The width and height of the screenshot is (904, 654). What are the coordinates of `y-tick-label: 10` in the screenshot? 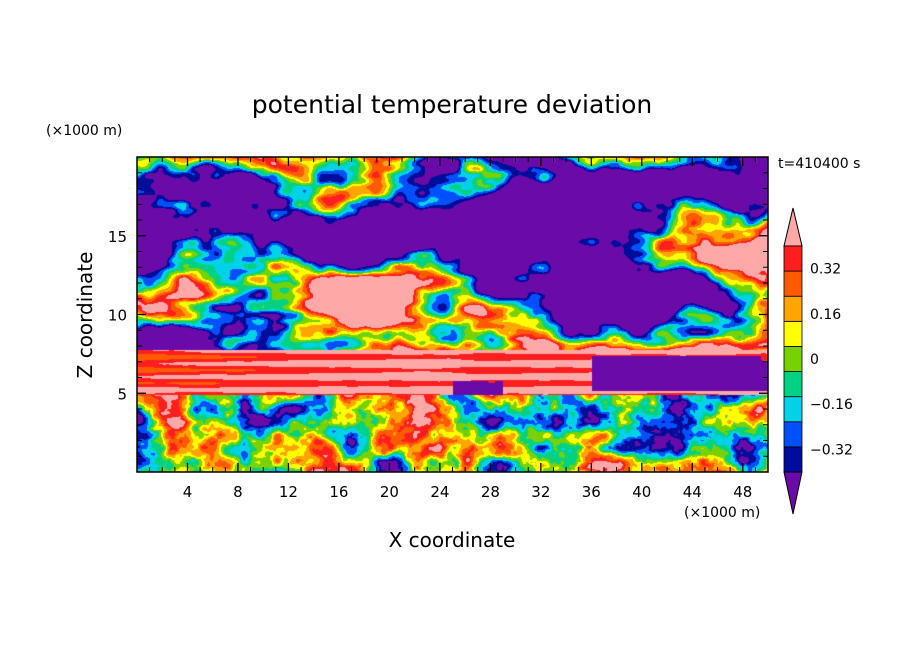 It's located at (117, 316).